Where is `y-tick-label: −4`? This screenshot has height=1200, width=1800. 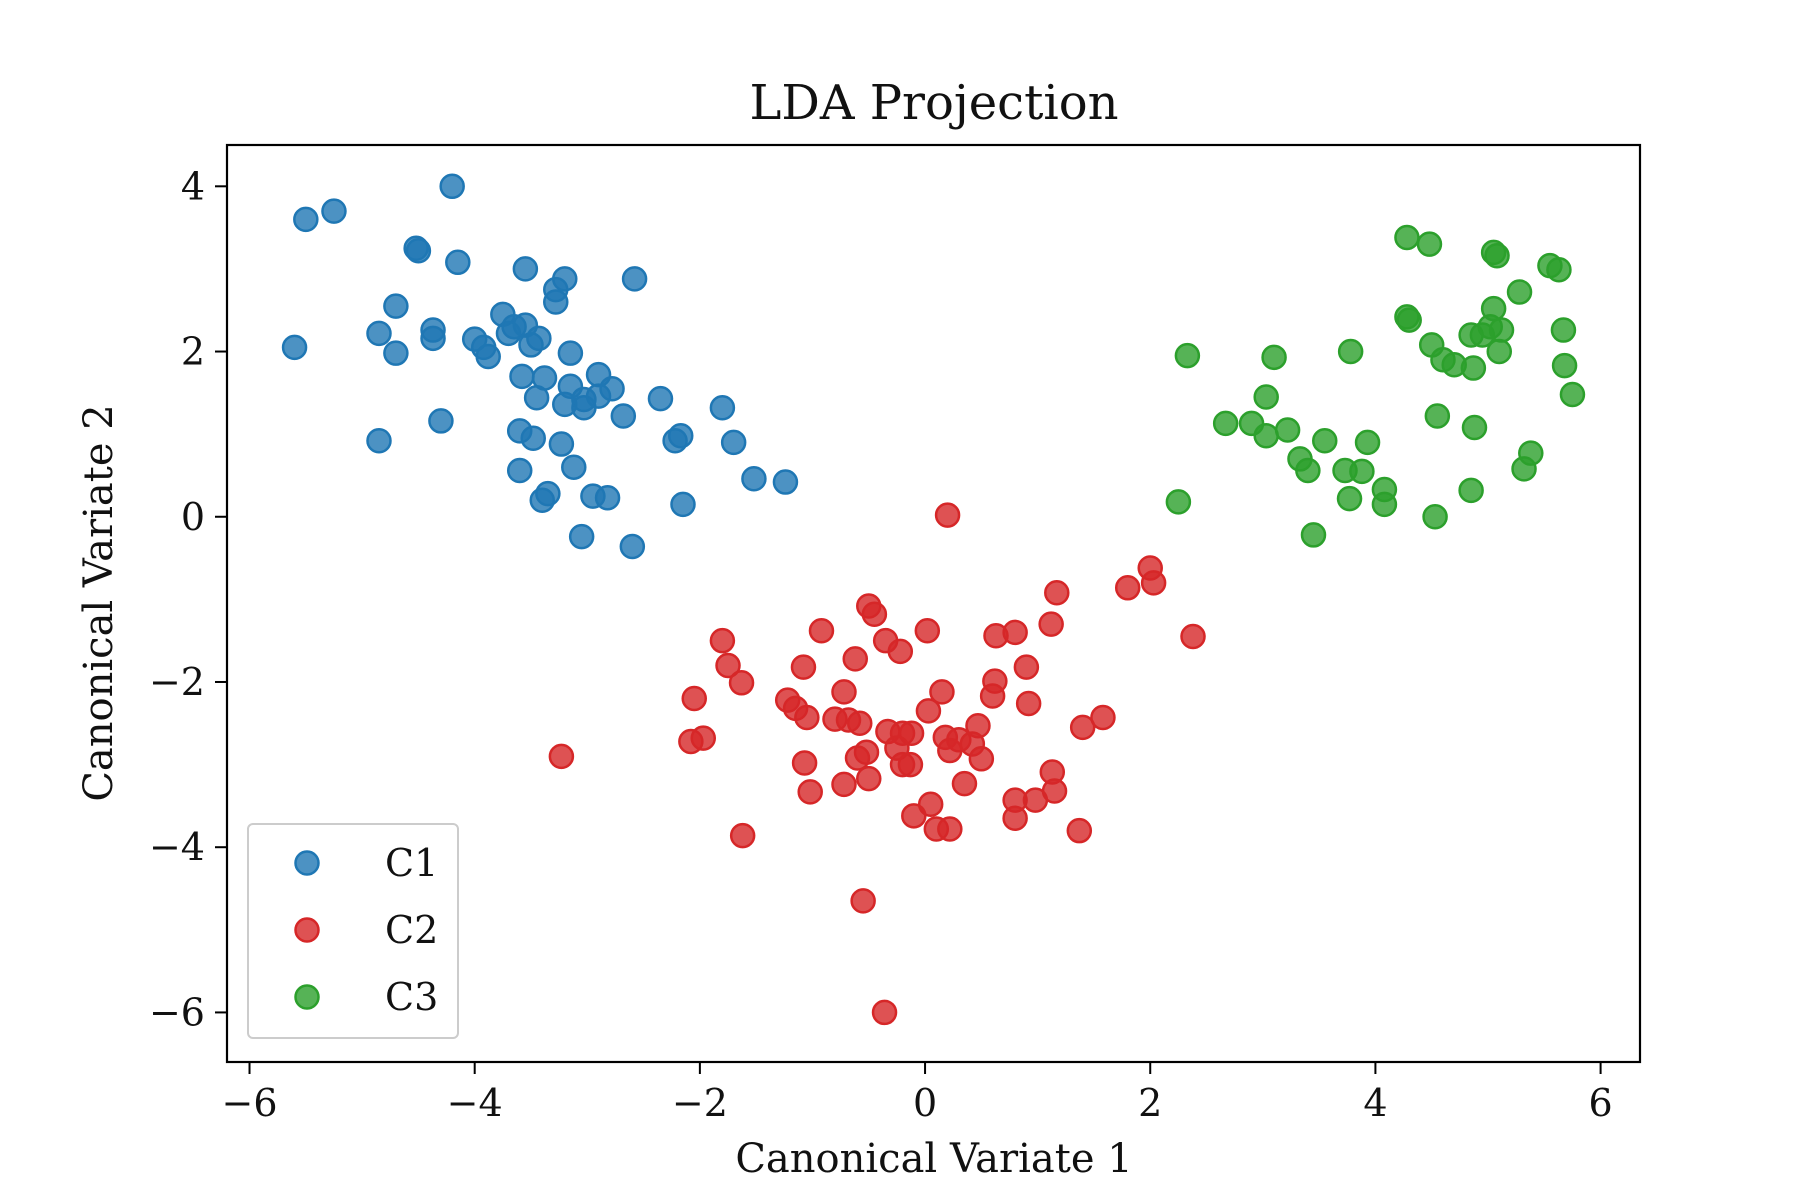
y-tick-label: −4 is located at coordinates (177, 847).